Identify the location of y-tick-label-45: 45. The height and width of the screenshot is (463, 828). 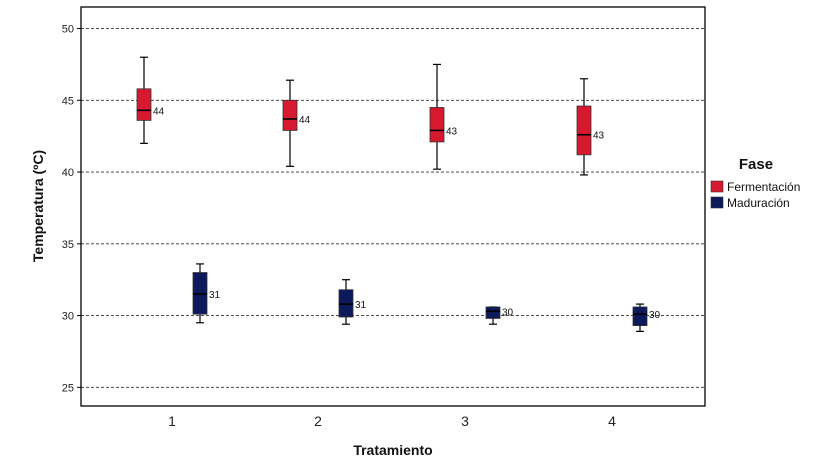
(68, 101).